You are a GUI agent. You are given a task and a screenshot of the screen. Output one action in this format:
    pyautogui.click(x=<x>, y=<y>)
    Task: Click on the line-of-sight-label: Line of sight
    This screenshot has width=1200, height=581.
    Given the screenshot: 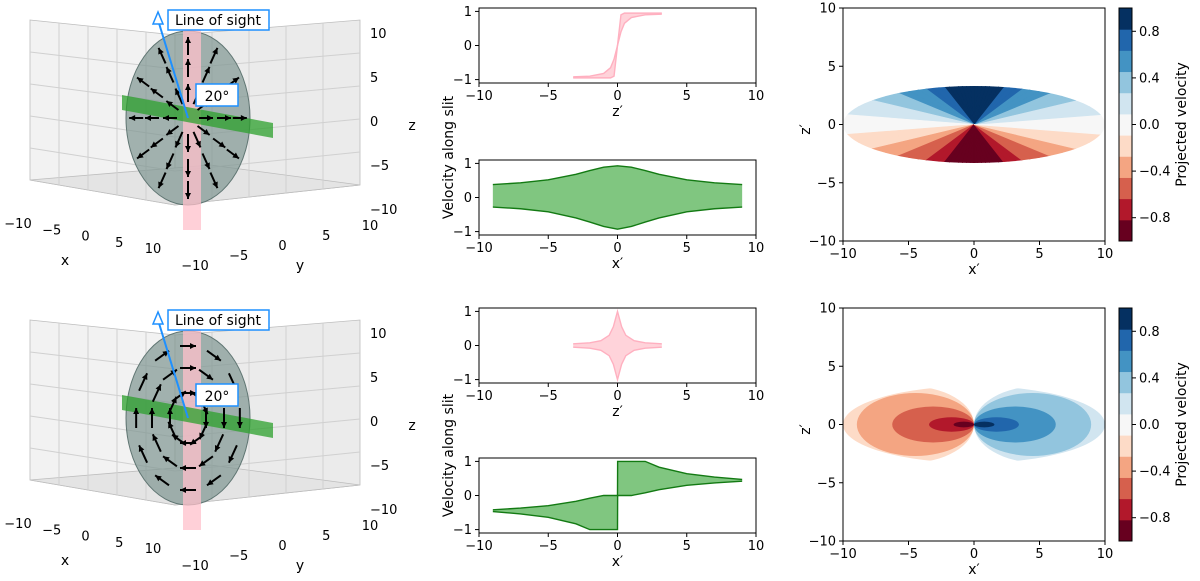 What is the action you would take?
    pyautogui.click(x=218, y=21)
    